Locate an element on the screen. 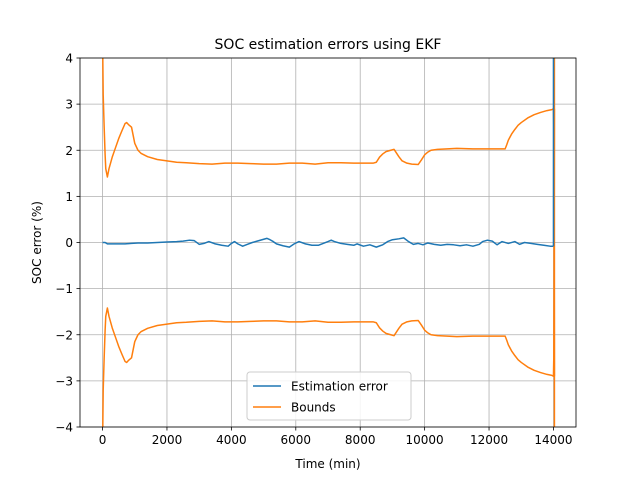  x-tick-label: 12000 is located at coordinates (489, 440).